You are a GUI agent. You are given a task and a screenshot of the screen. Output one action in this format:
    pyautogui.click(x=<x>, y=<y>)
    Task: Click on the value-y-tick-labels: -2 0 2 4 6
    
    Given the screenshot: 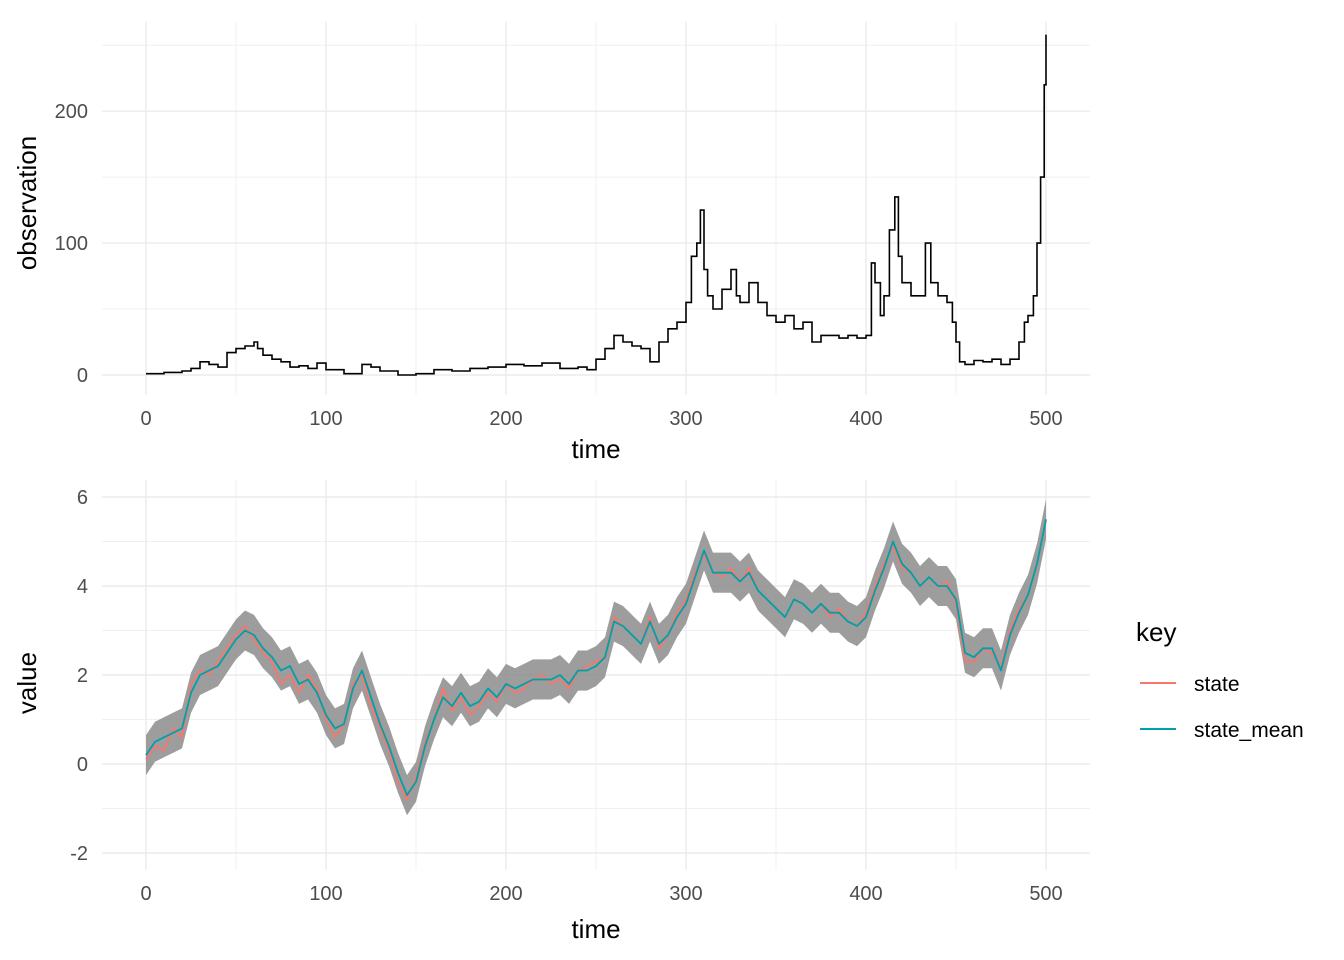 What is the action you would take?
    pyautogui.click(x=79, y=676)
    